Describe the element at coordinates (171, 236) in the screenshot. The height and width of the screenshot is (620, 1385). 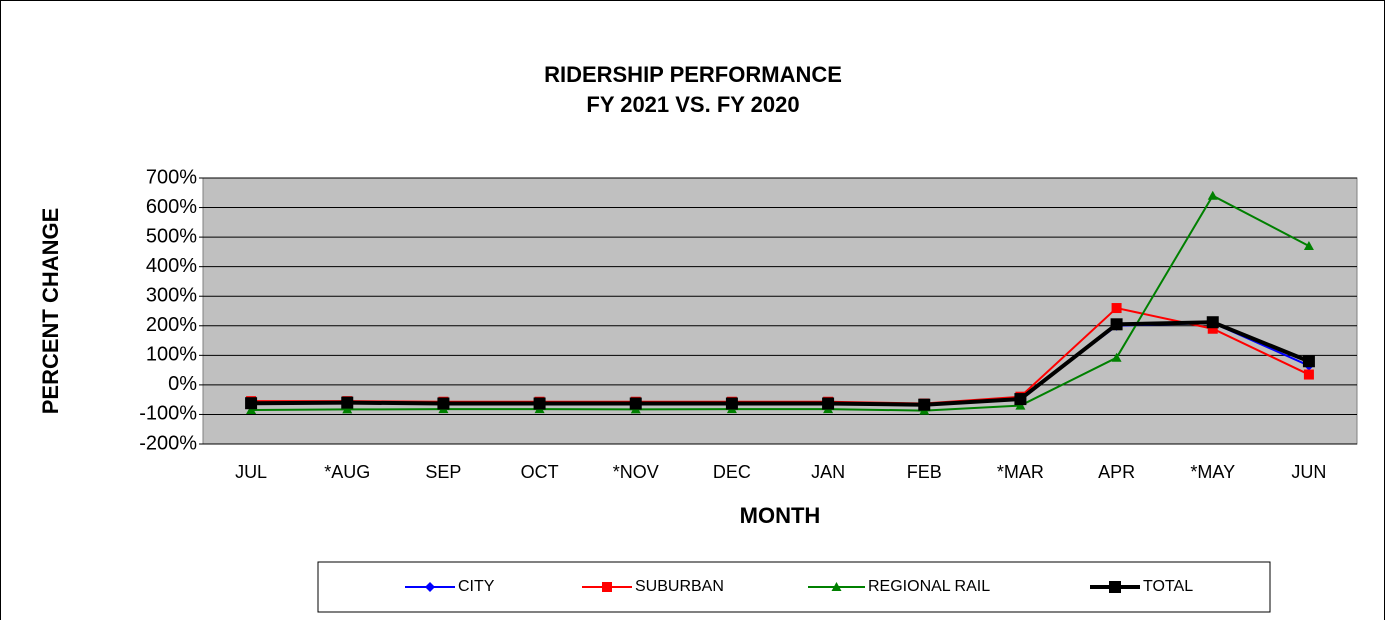
I see `y-tick-label: 500%` at that location.